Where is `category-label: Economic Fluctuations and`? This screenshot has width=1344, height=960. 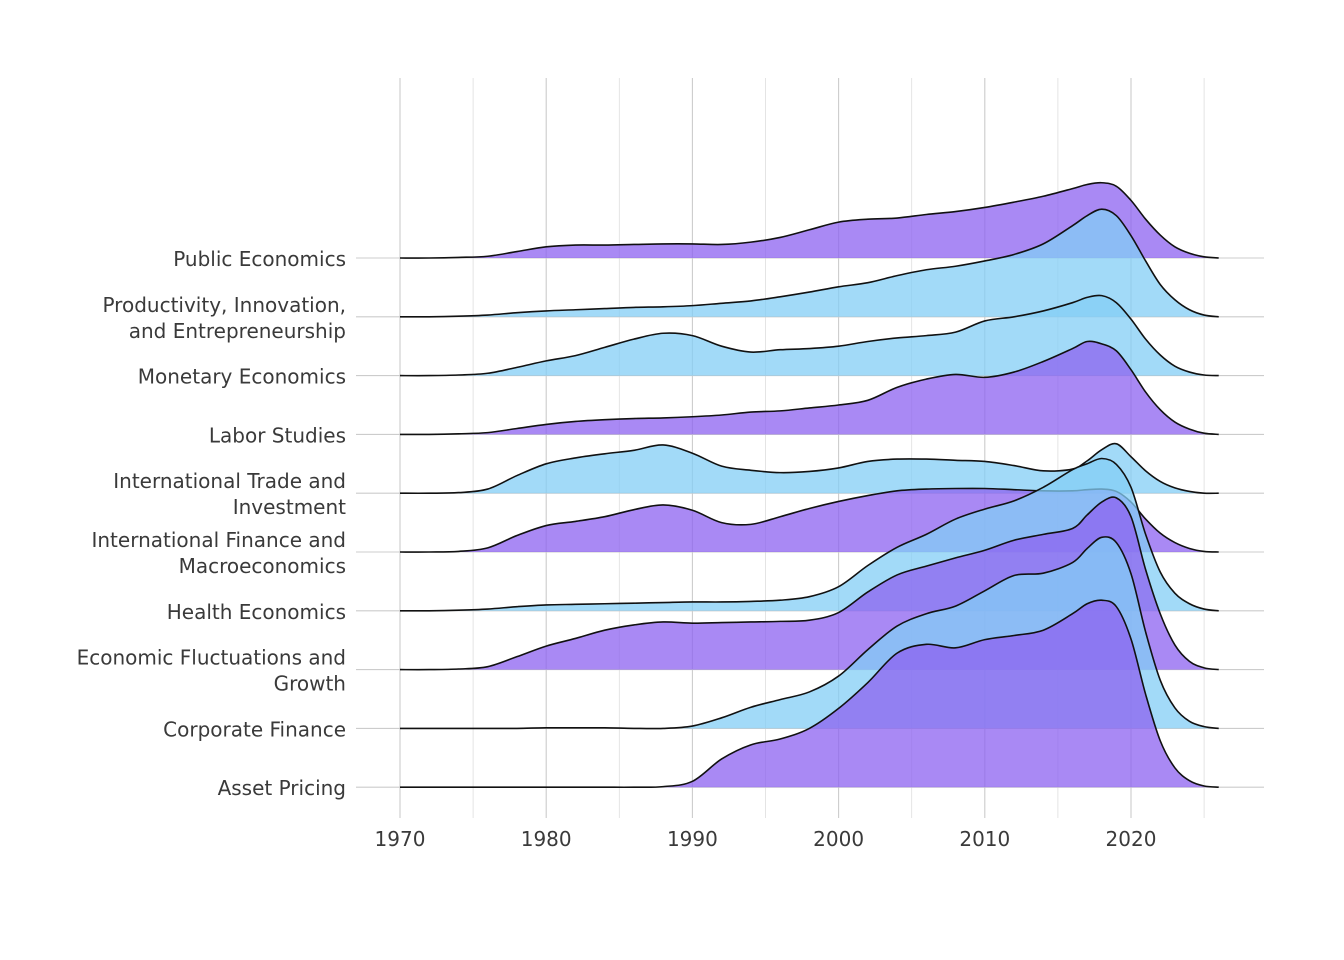 category-label: Economic Fluctuations and is located at coordinates (211, 658).